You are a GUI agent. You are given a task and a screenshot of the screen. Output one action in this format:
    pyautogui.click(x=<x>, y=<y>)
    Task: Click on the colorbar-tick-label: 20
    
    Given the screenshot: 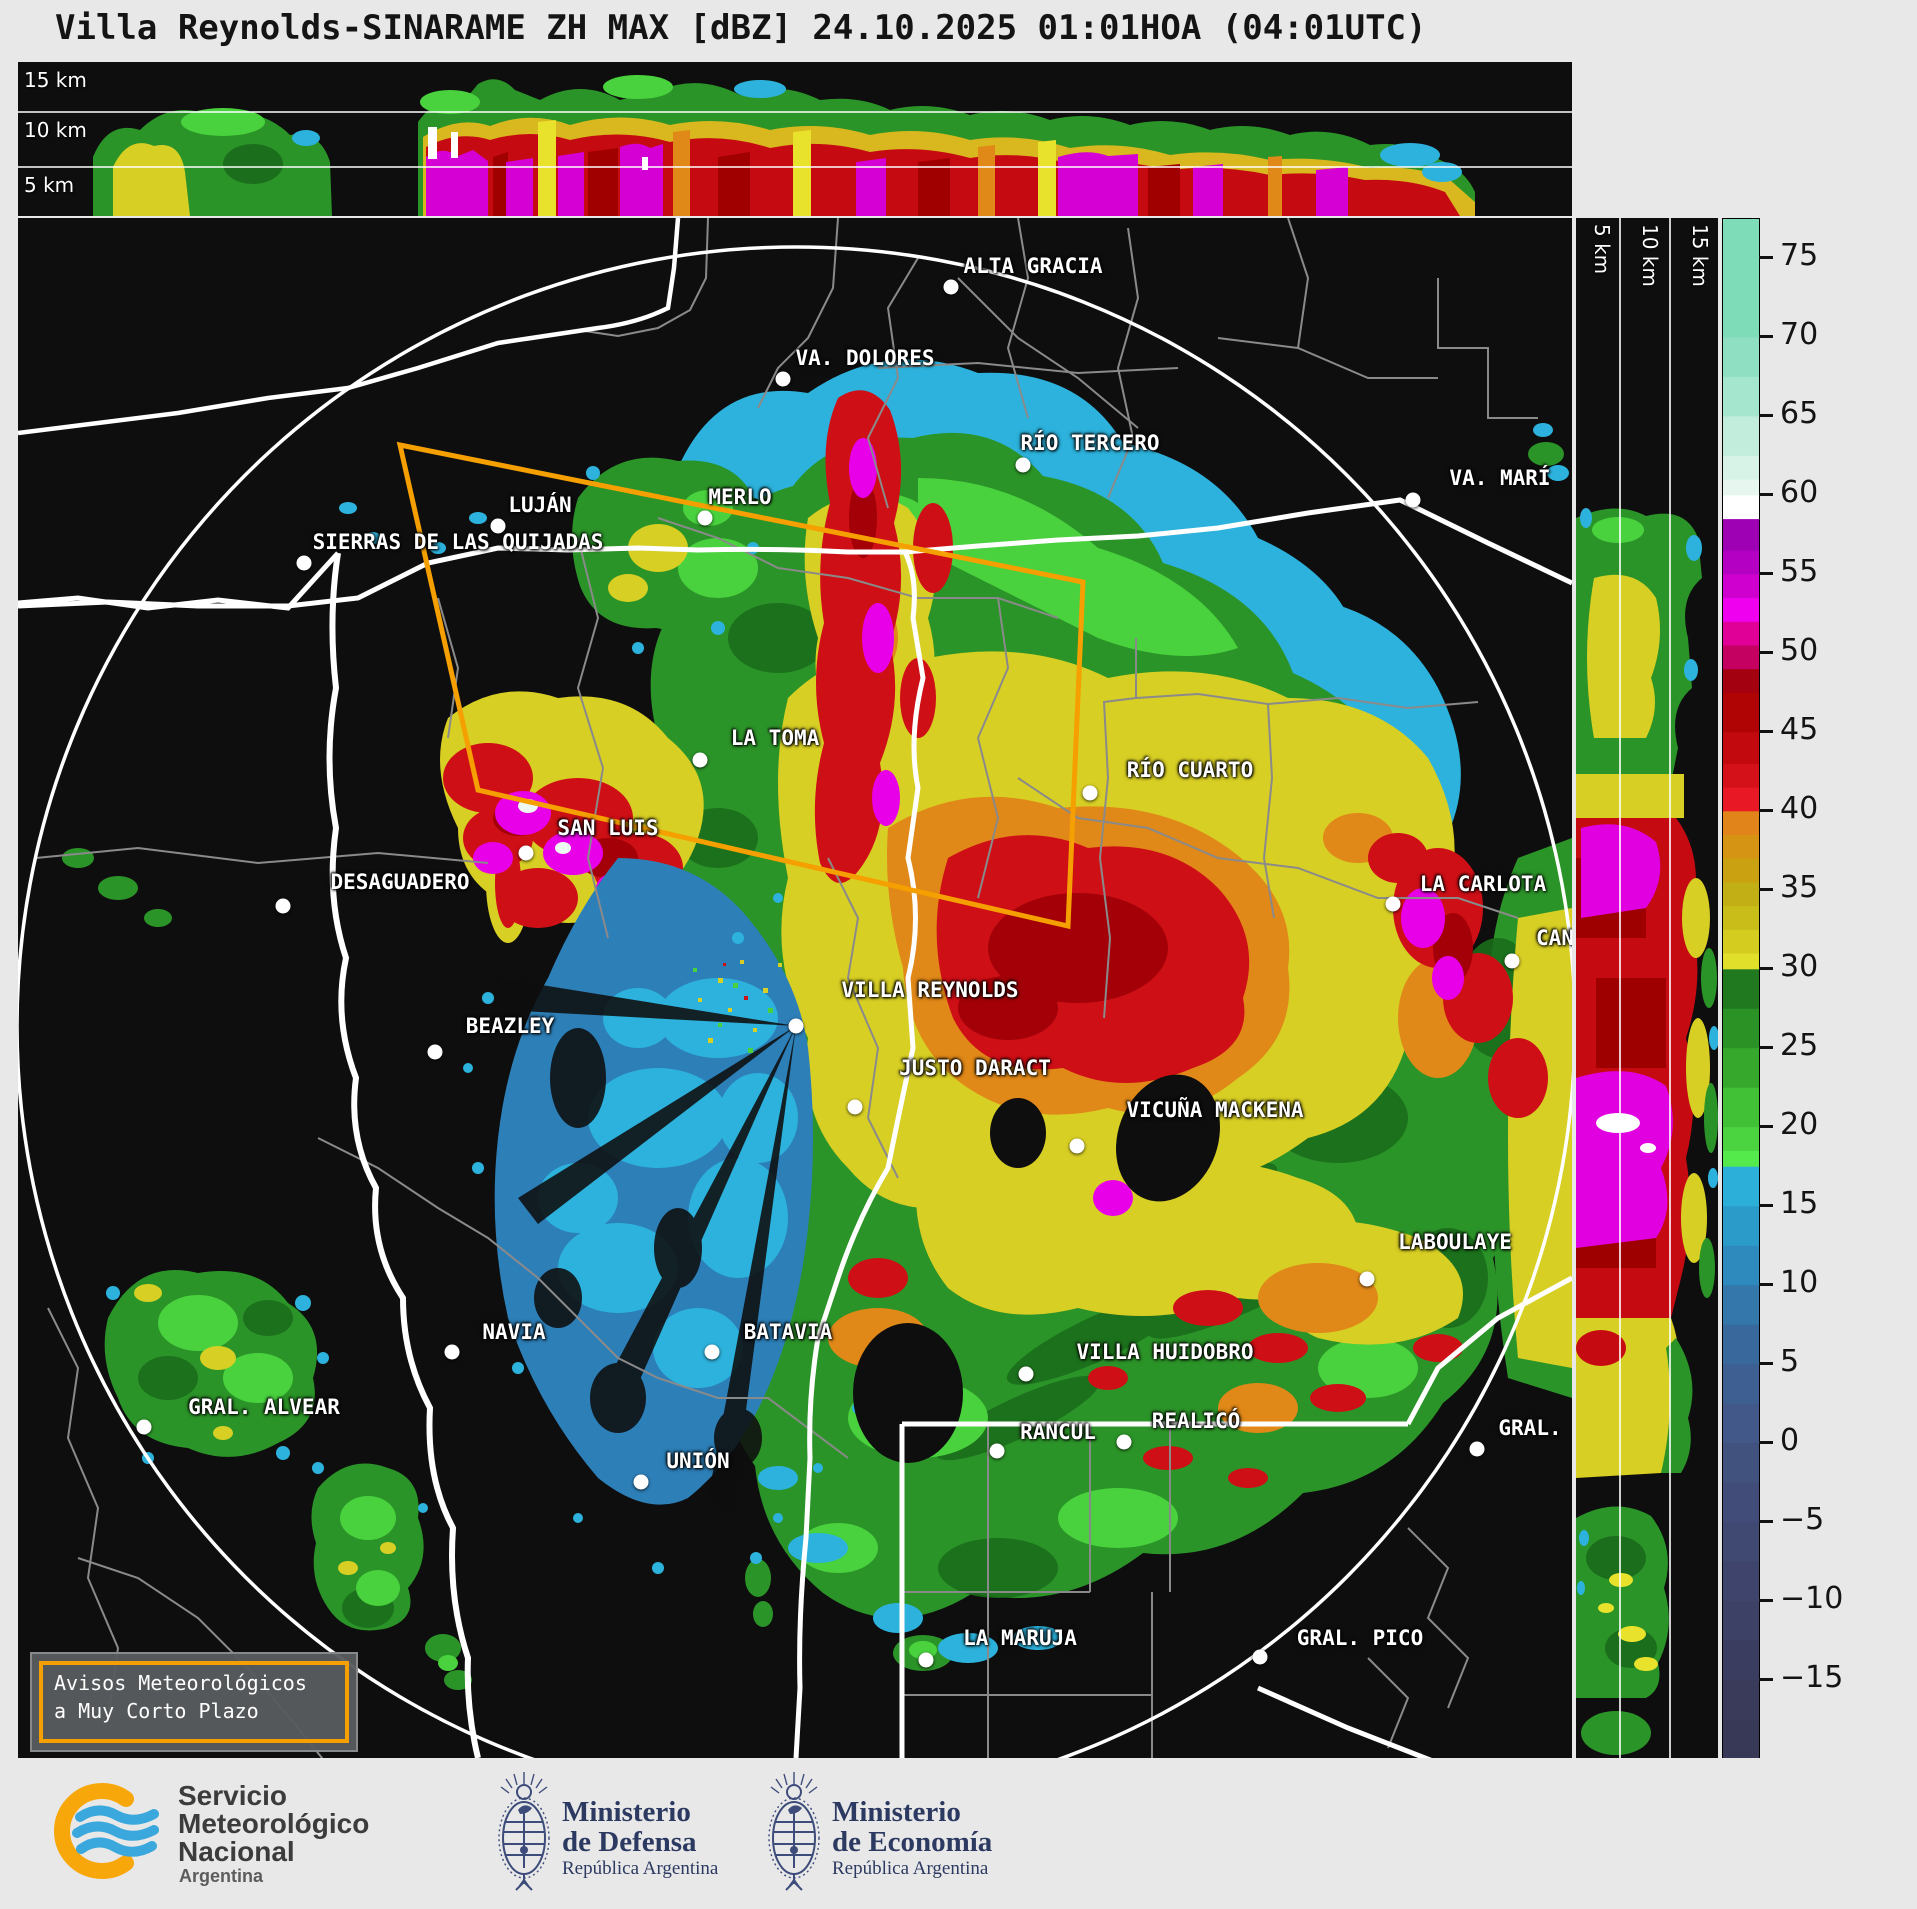 What is the action you would take?
    pyautogui.click(x=1799, y=1125)
    